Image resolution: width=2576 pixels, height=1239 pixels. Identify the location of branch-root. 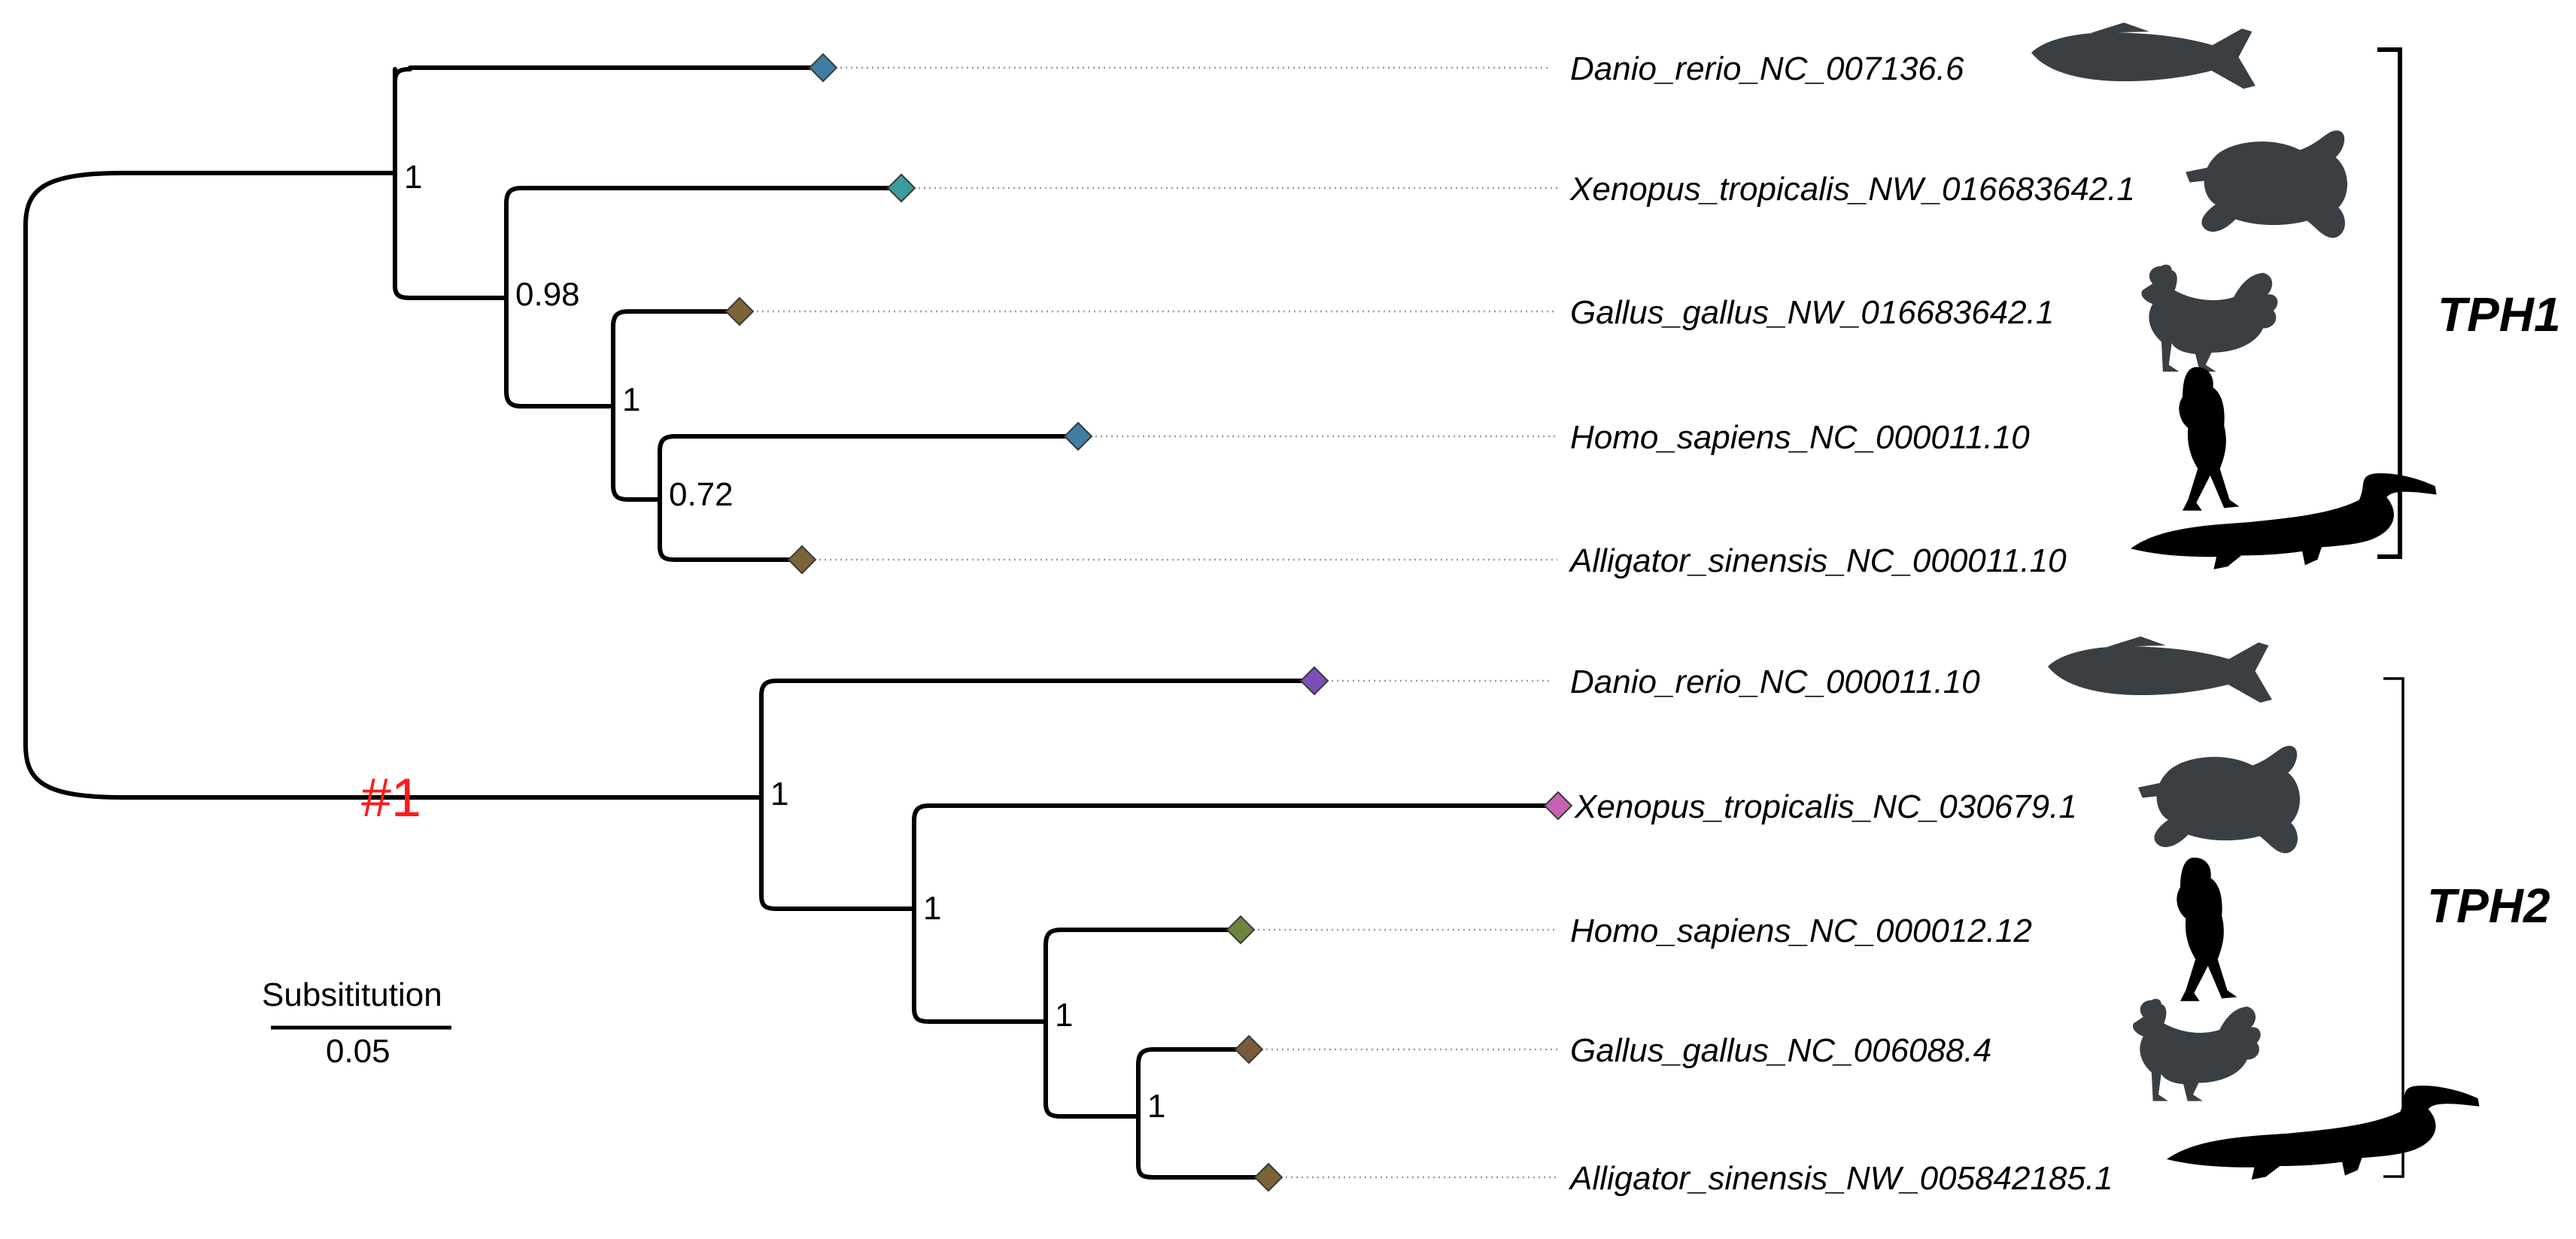
(75, 485).